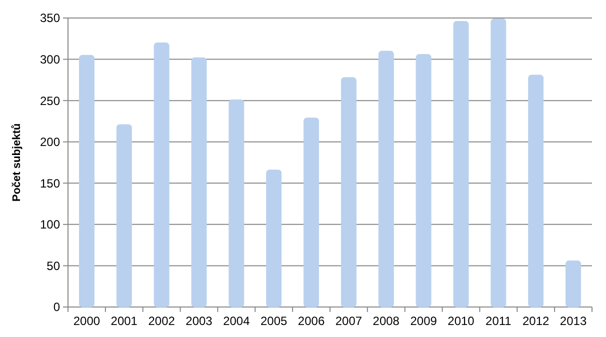 The image size is (606, 337). What do you see at coordinates (17, 162) in the screenshot?
I see `y-axis-title: Počet subjektů` at bounding box center [17, 162].